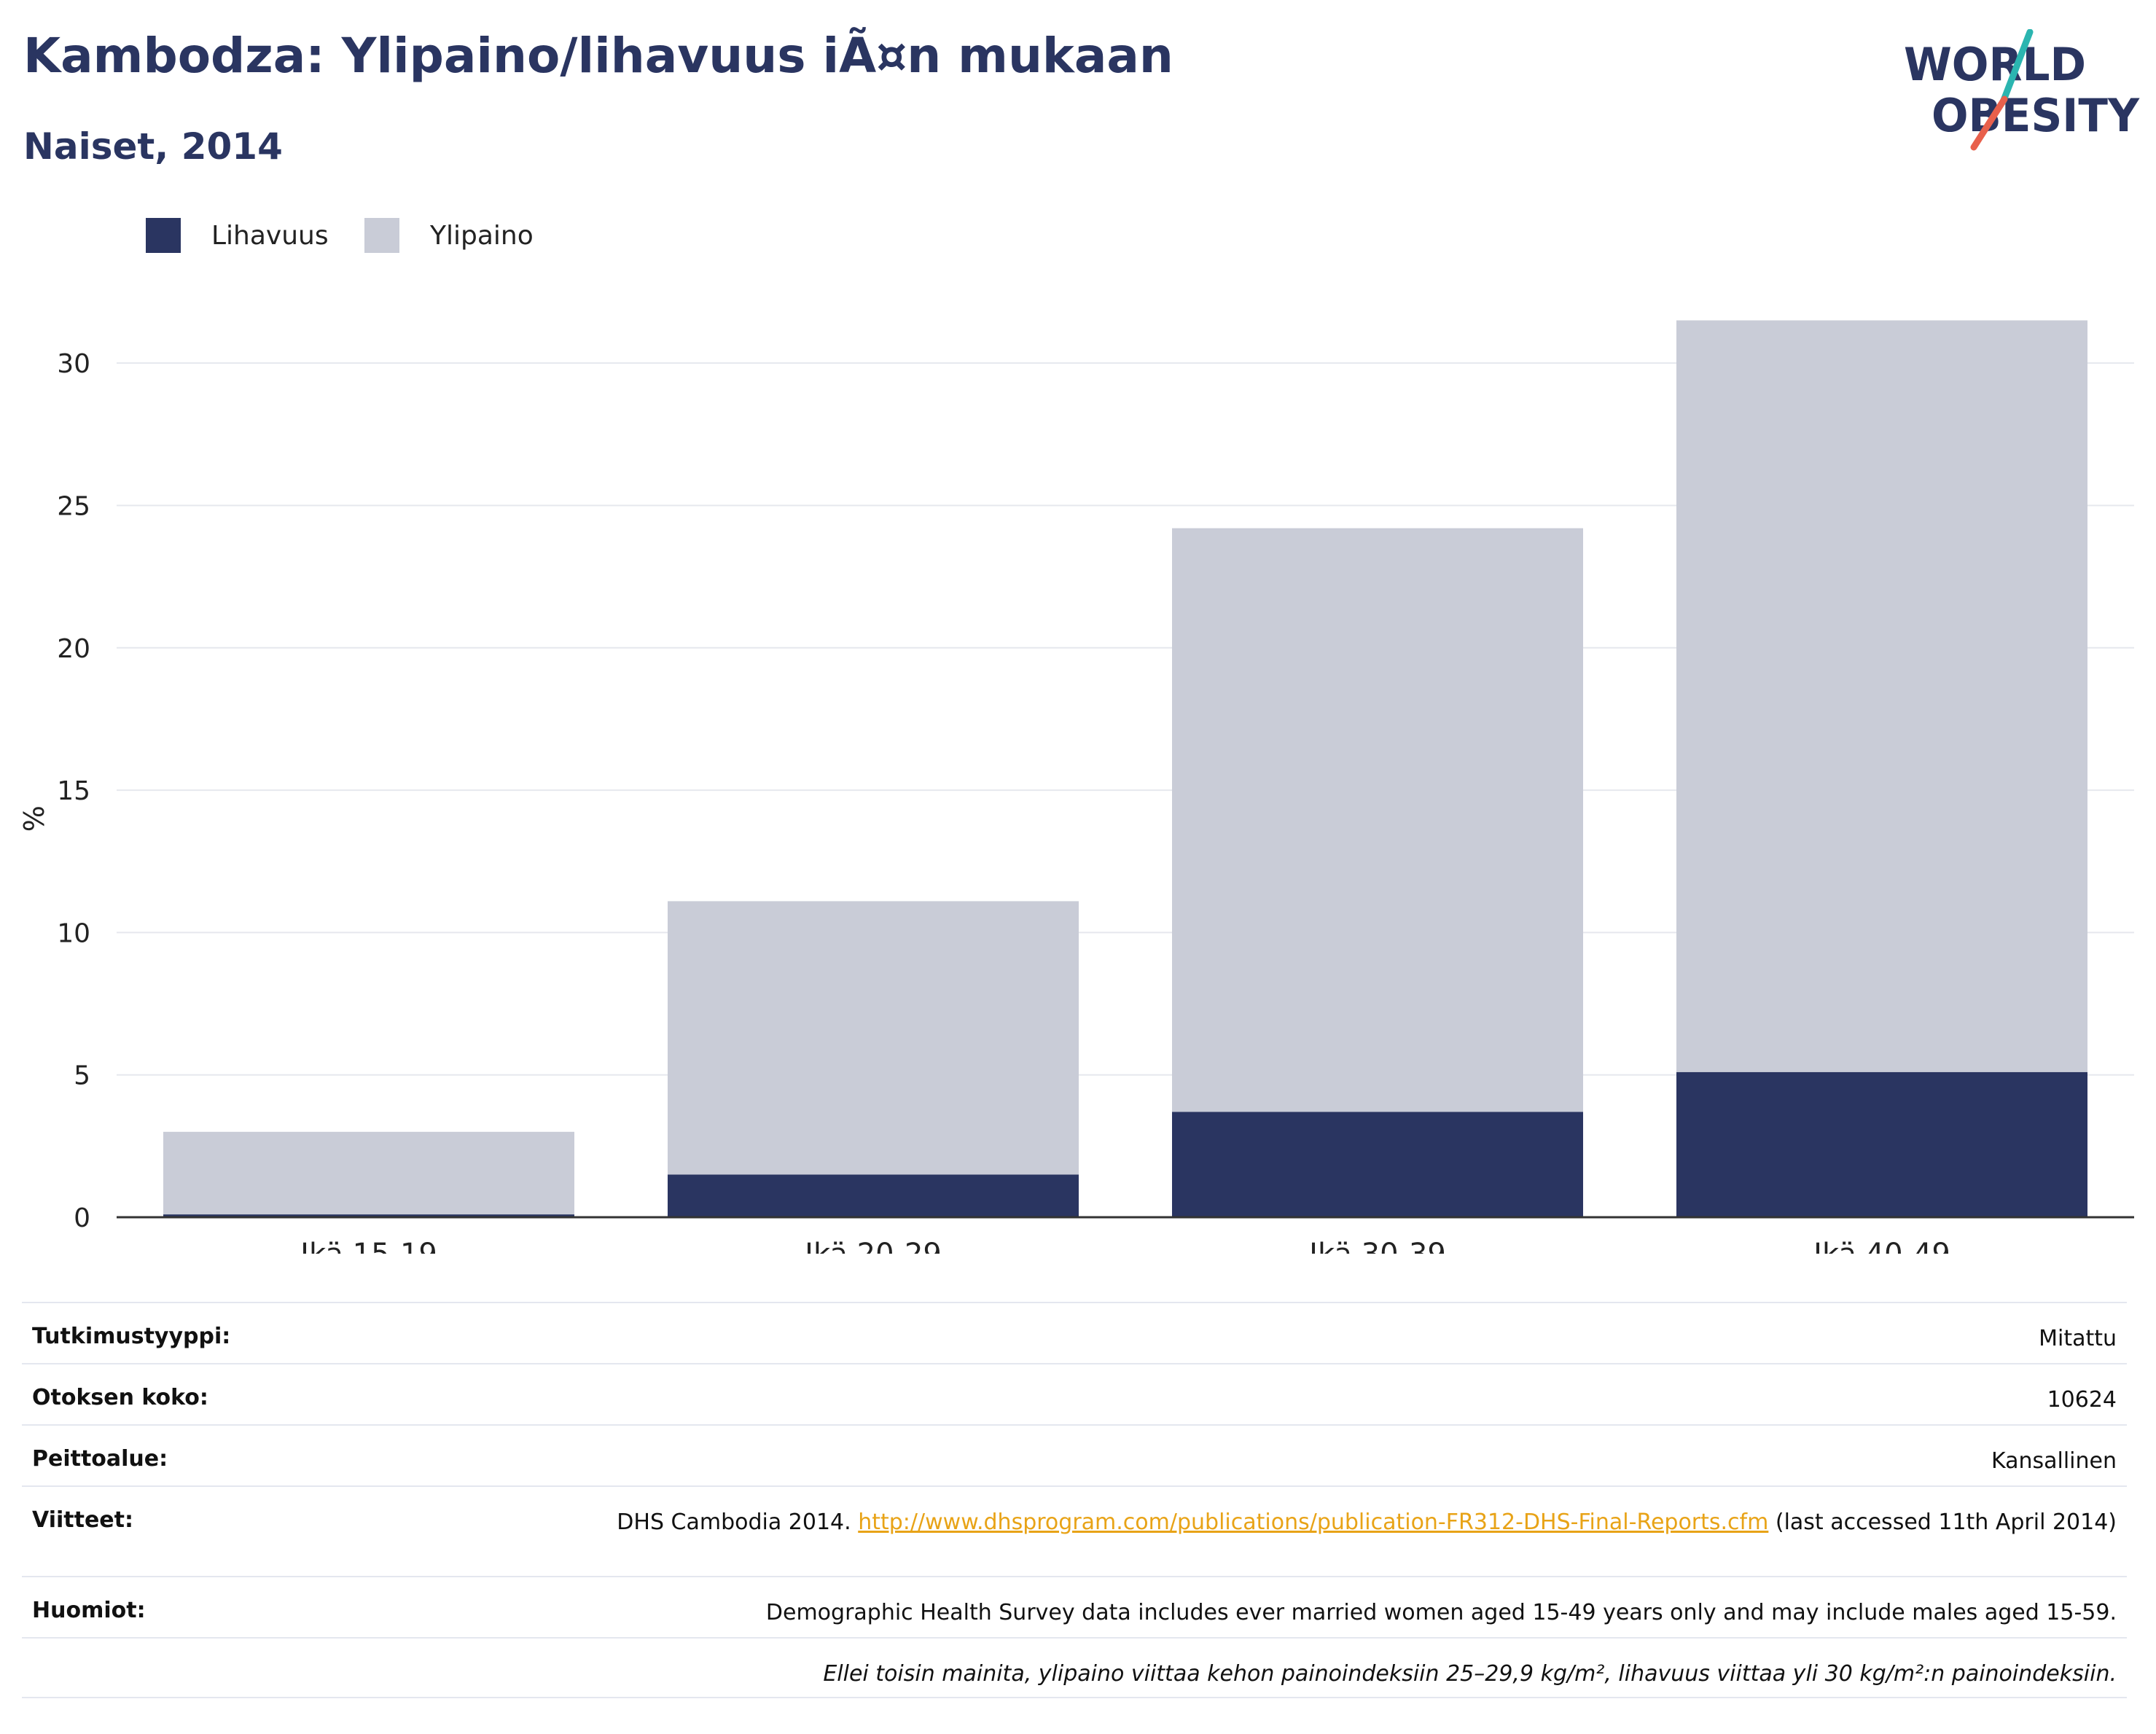  I want to click on legend-label-ylipaino: Ylipaino, so click(482, 235).